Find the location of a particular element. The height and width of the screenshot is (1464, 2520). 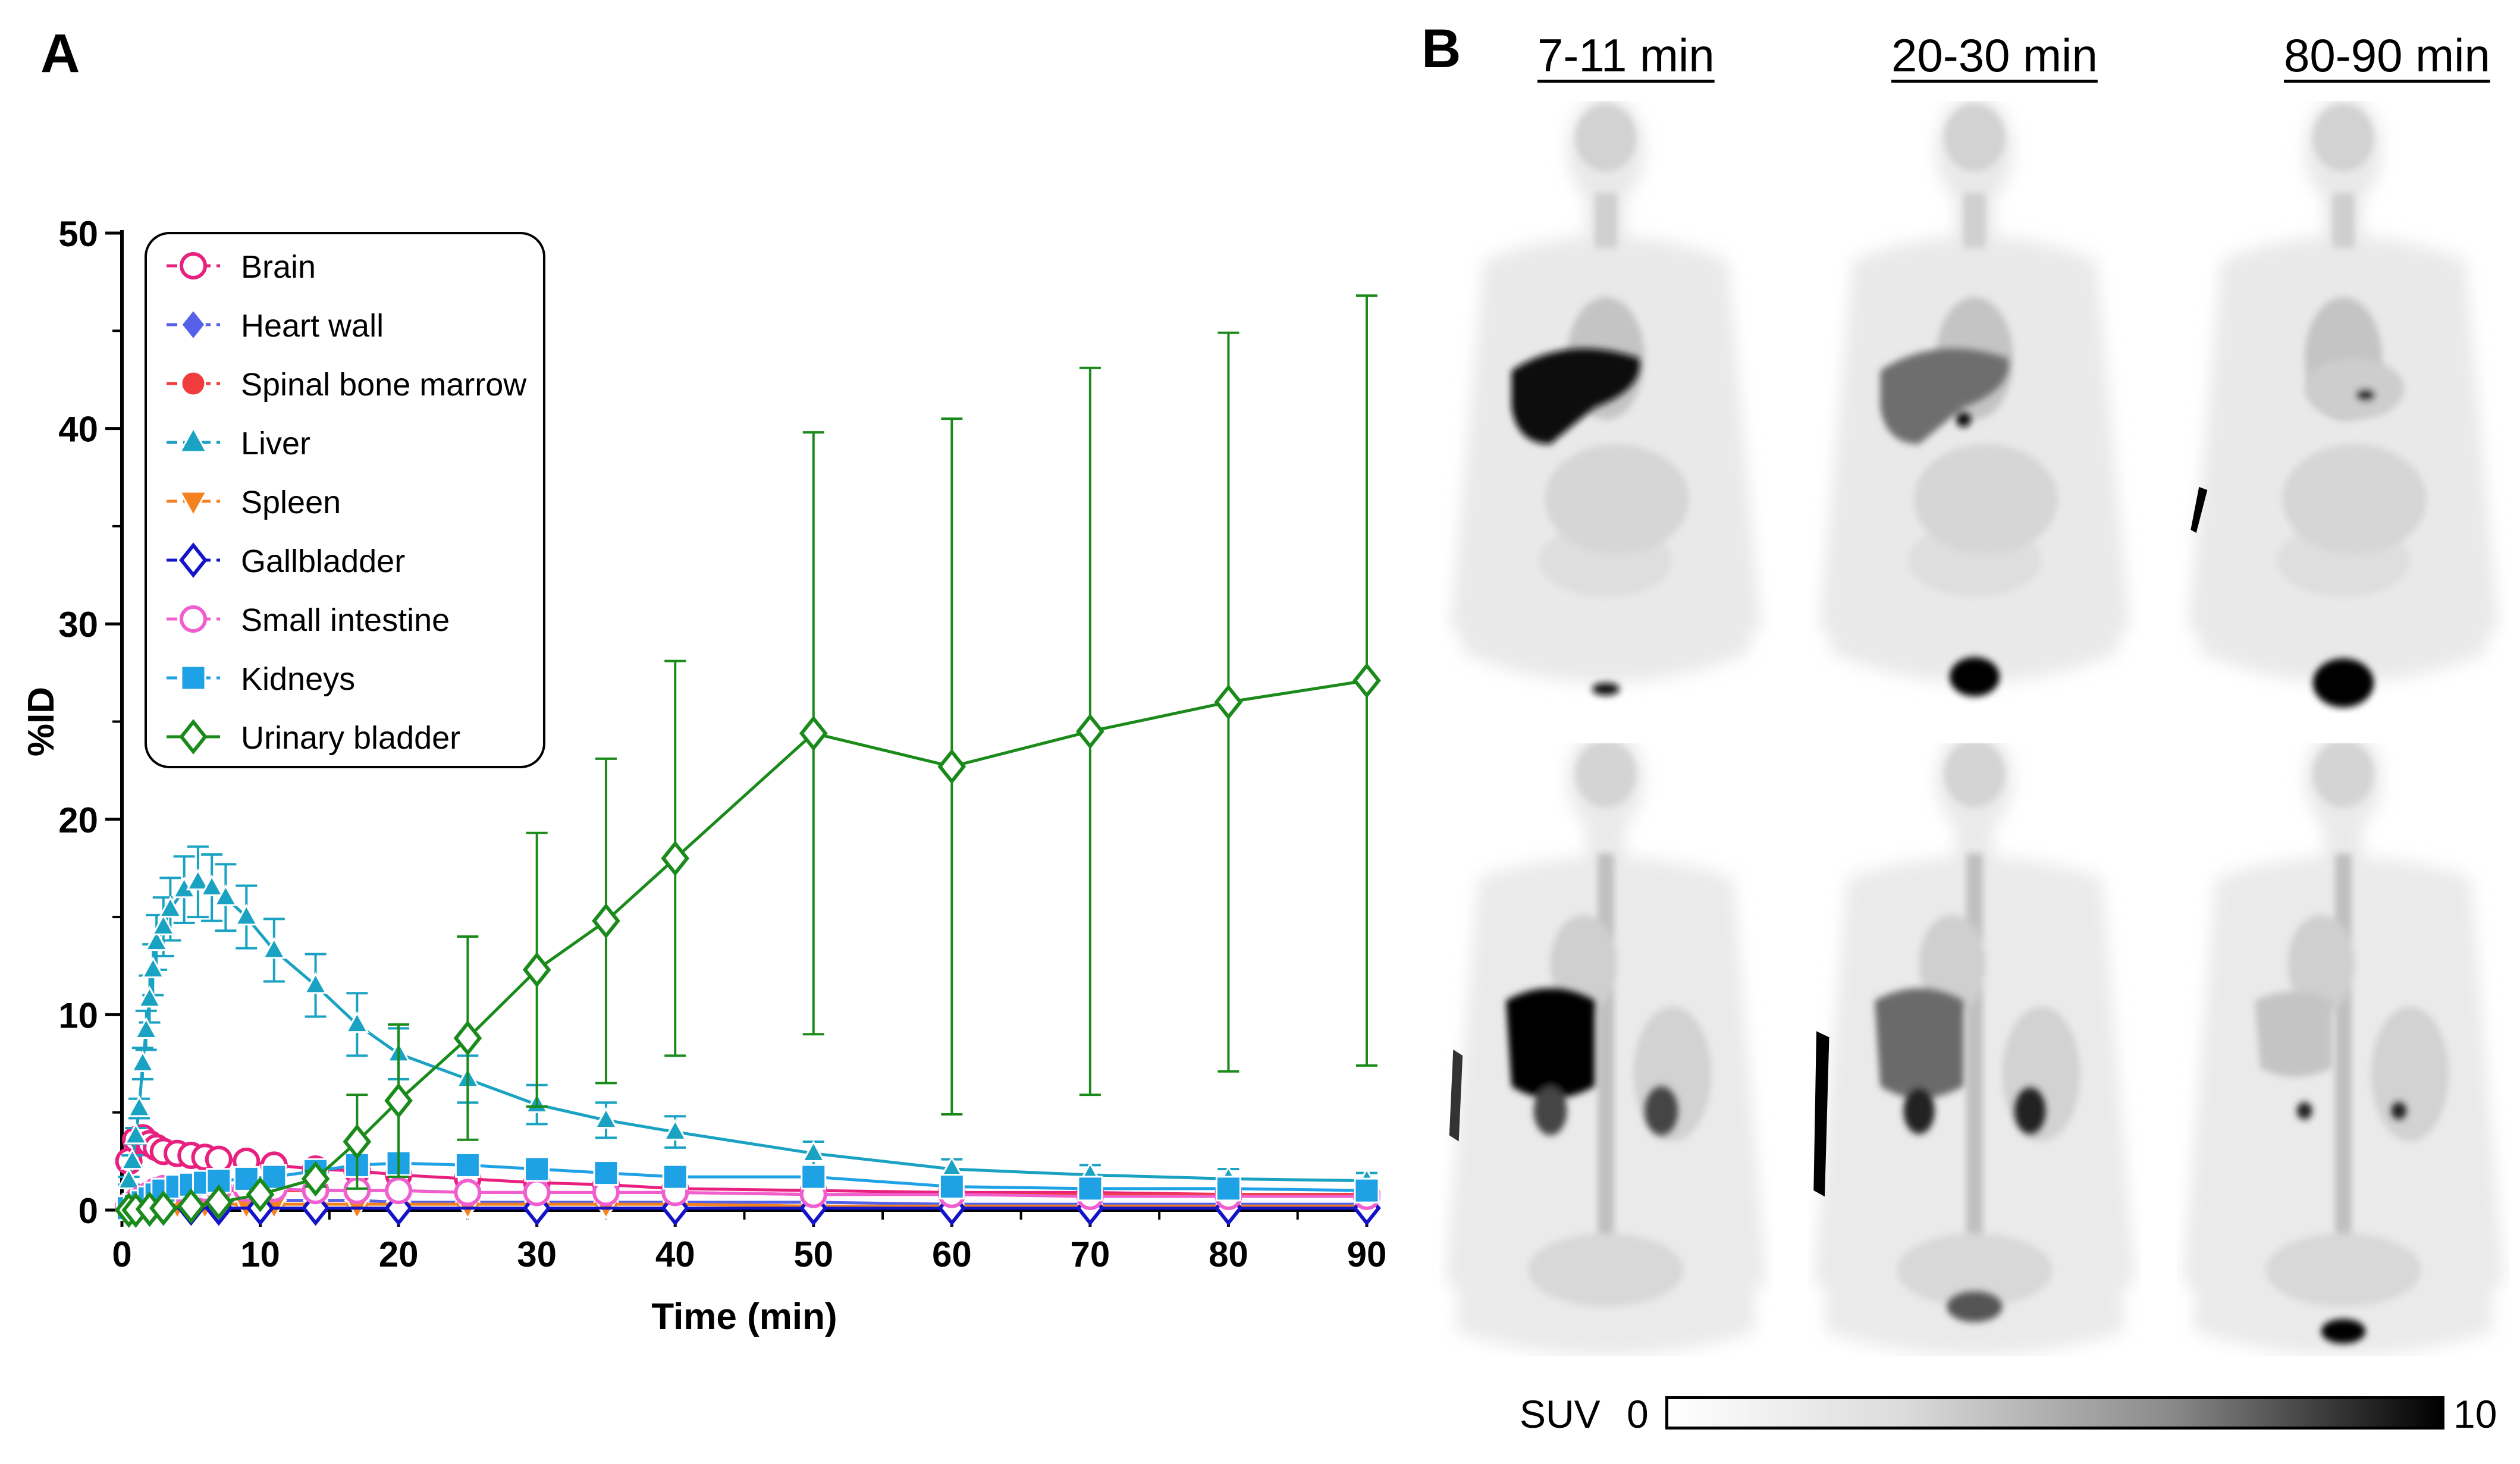

legend-label: Brain is located at coordinates (279, 267).